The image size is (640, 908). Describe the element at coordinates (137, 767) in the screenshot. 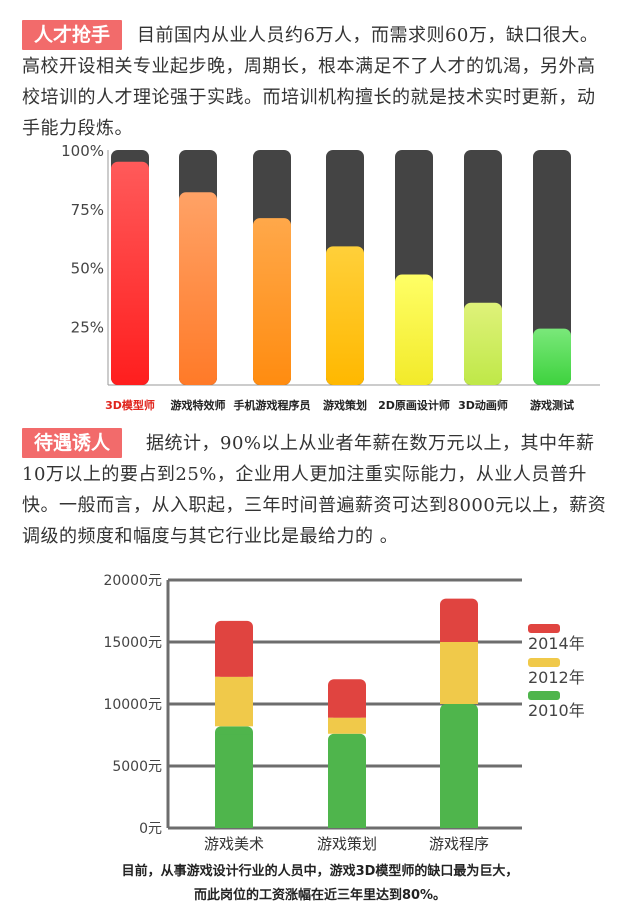

I see `y-tick-label: 5000元` at that location.